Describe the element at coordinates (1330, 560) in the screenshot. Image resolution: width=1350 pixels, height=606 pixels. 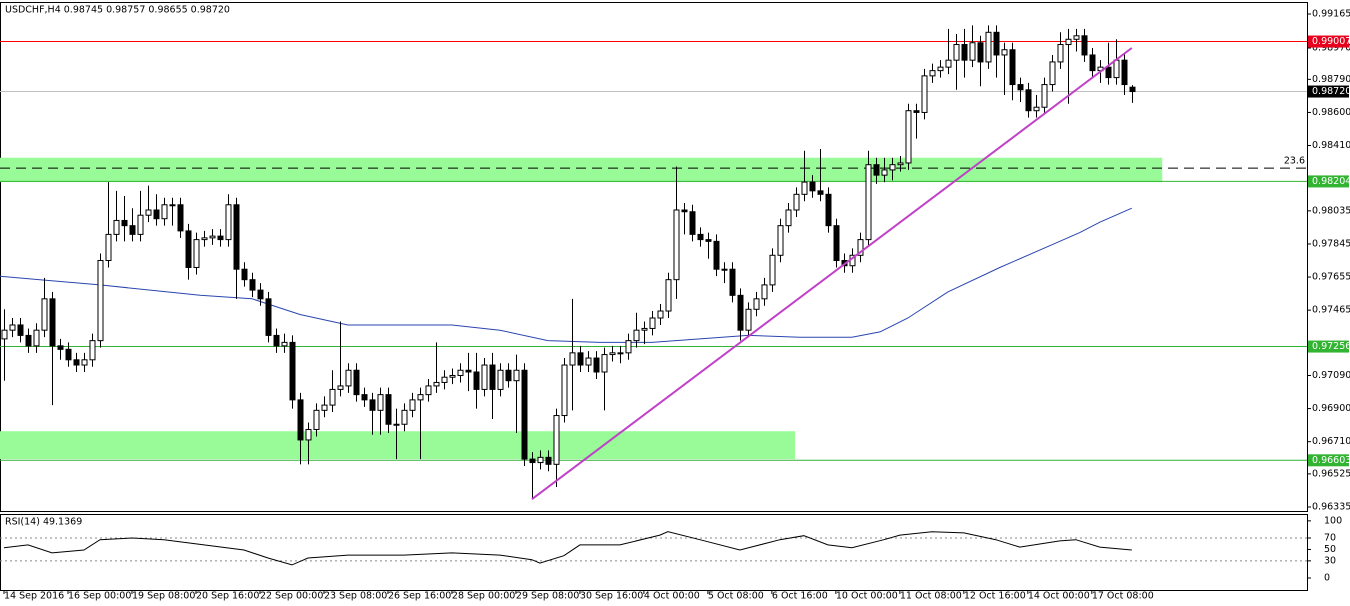
I see `rsi-y-tick-label: 30` at that location.